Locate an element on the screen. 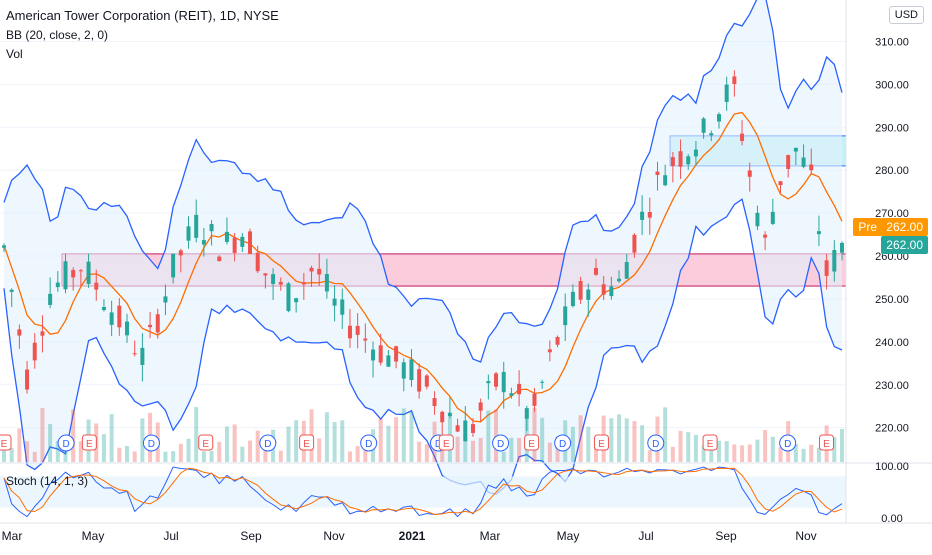  x-tick-label: Nov is located at coordinates (333, 536).